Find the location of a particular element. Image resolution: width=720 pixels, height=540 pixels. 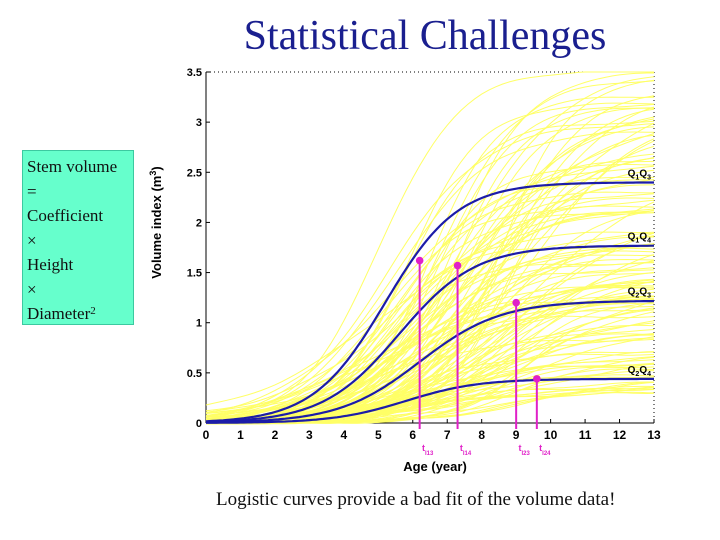

x-tick-label: 5 is located at coordinates (378, 435).